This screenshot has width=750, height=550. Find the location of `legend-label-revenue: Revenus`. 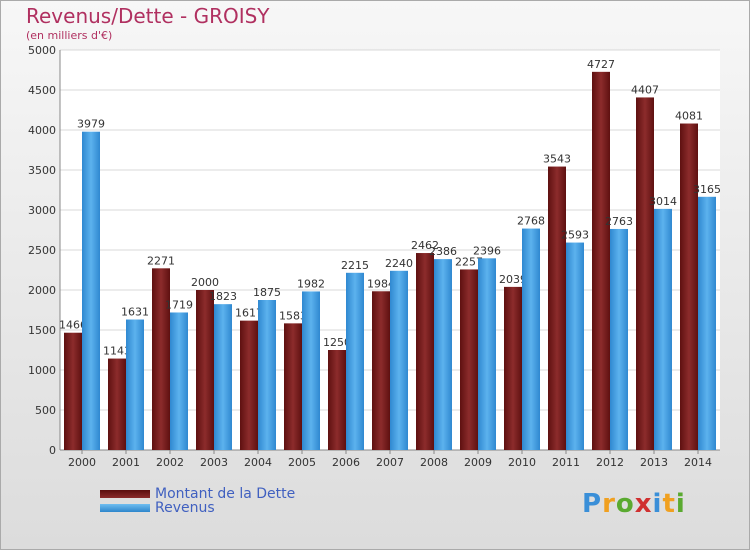

legend-label-revenue: Revenus is located at coordinates (185, 508).